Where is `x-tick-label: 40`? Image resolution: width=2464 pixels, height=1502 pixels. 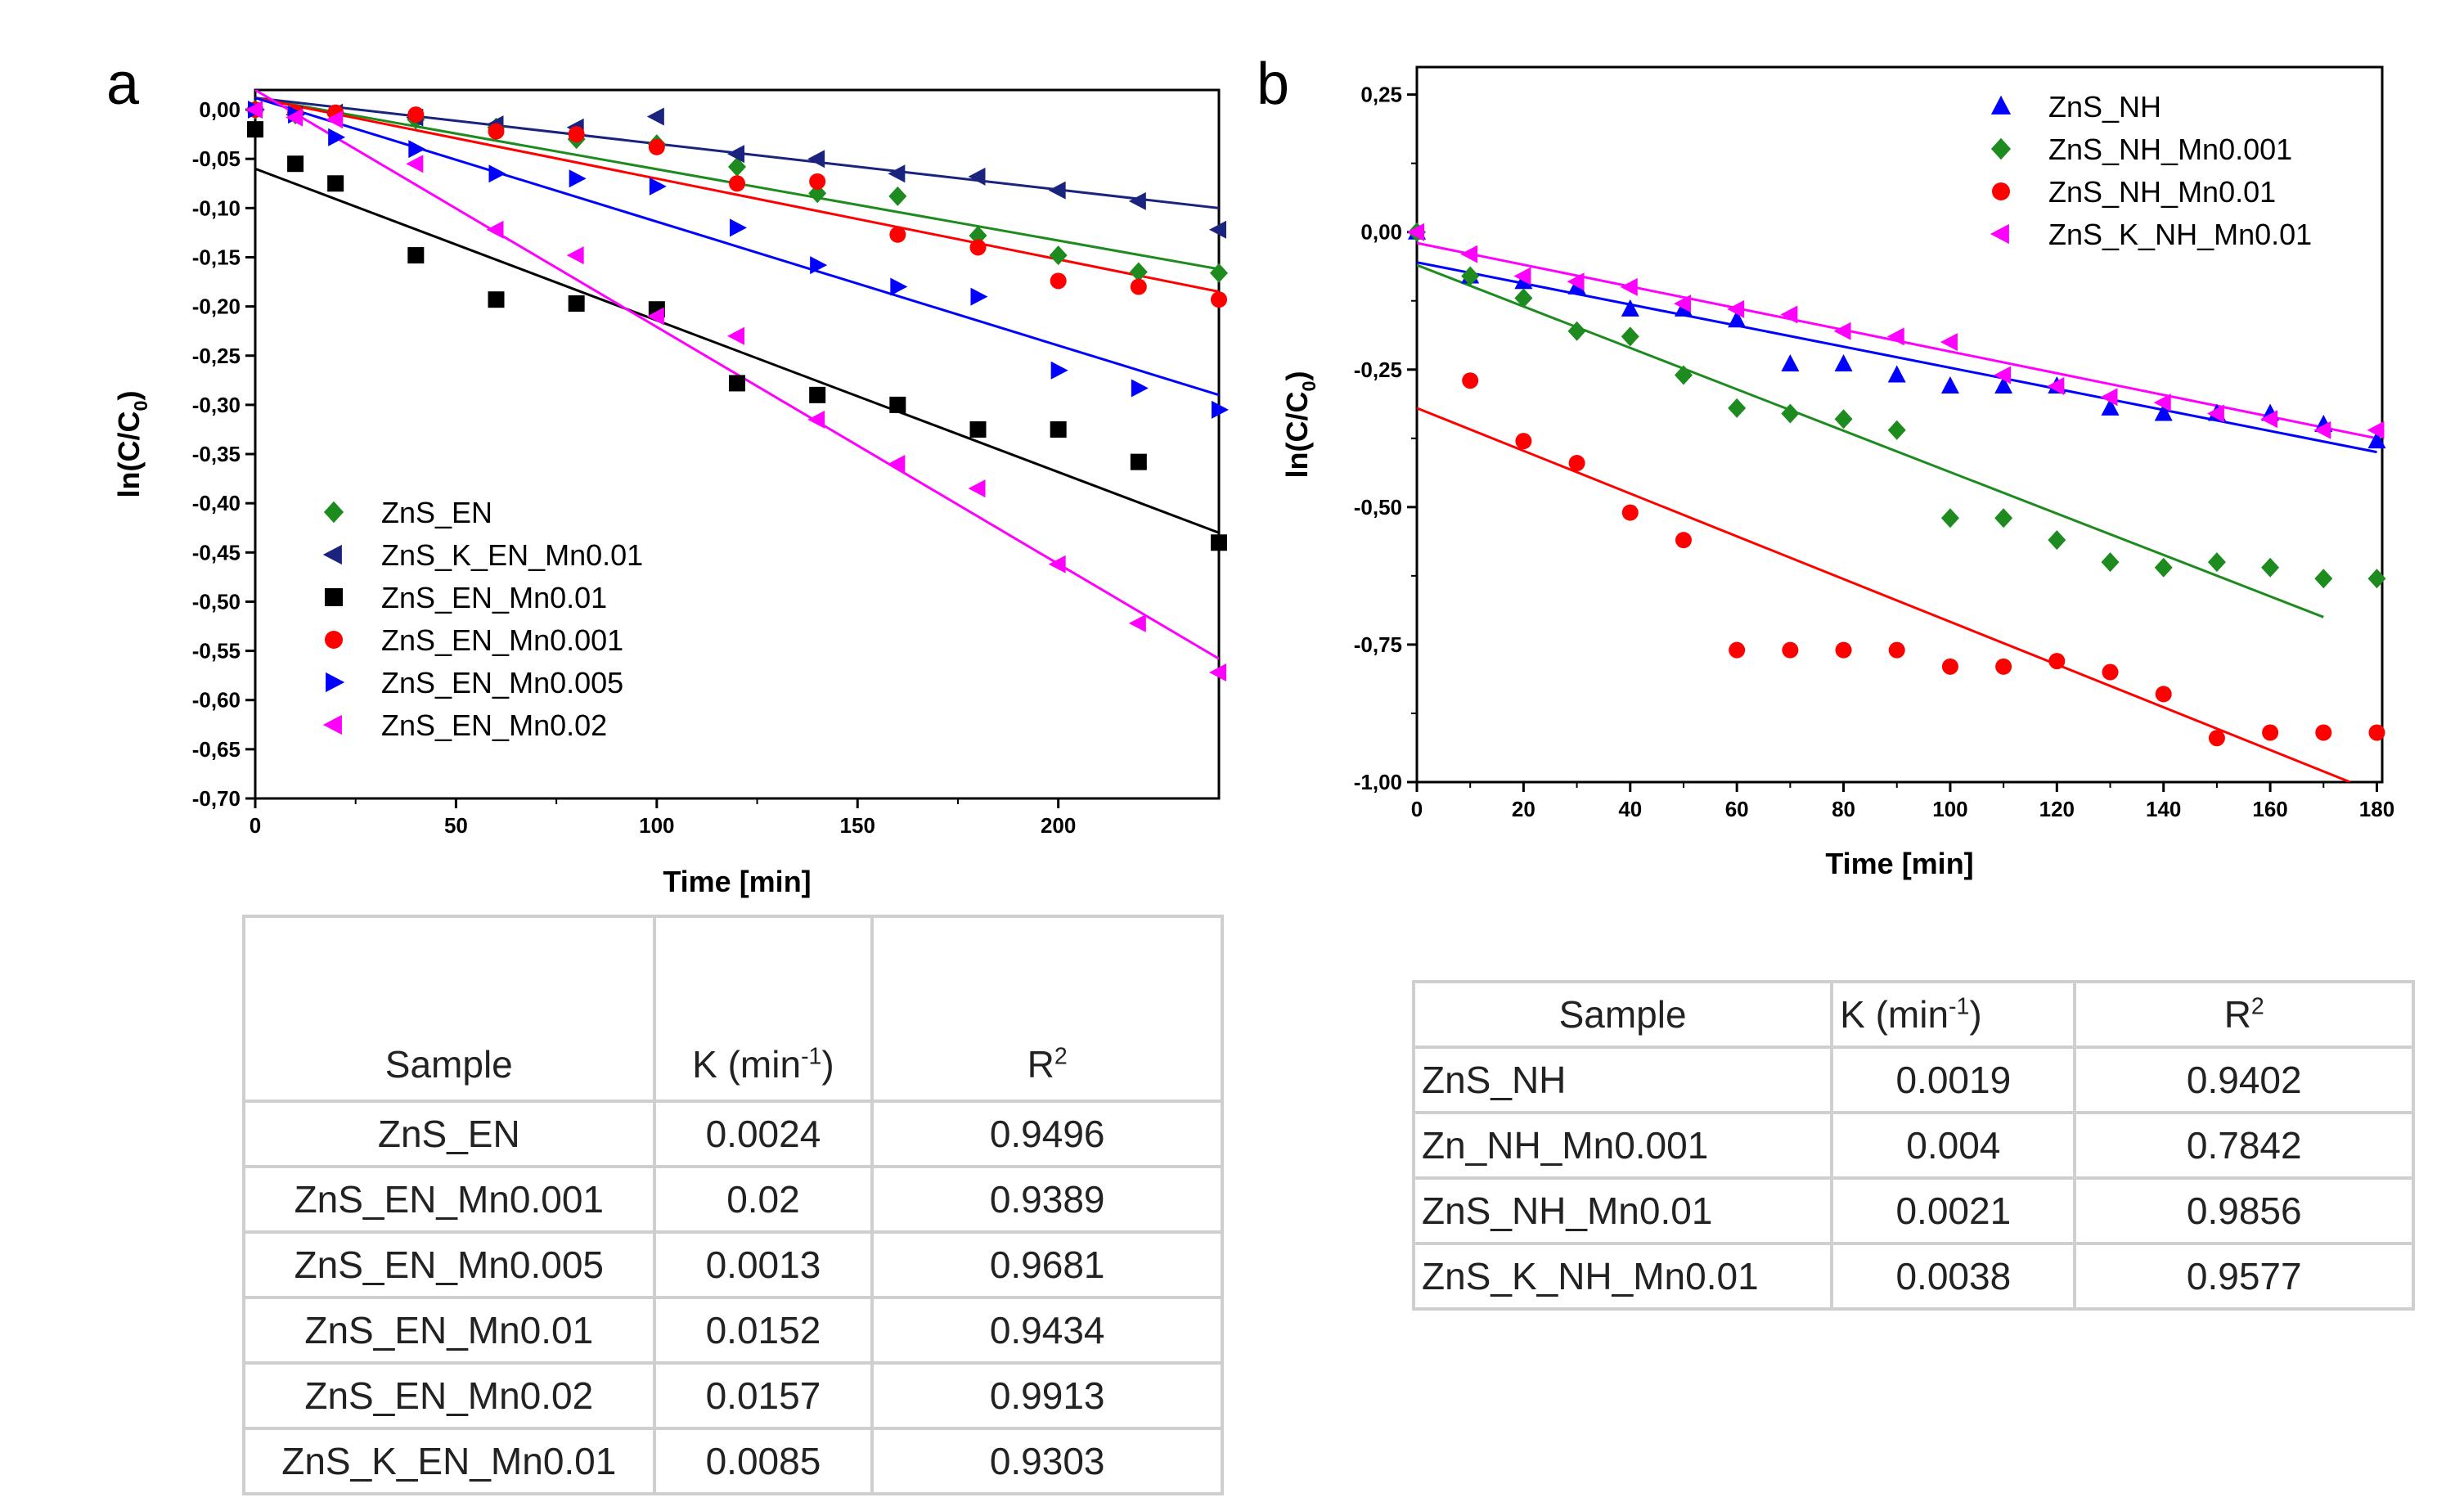
x-tick-label: 40 is located at coordinates (1630, 809).